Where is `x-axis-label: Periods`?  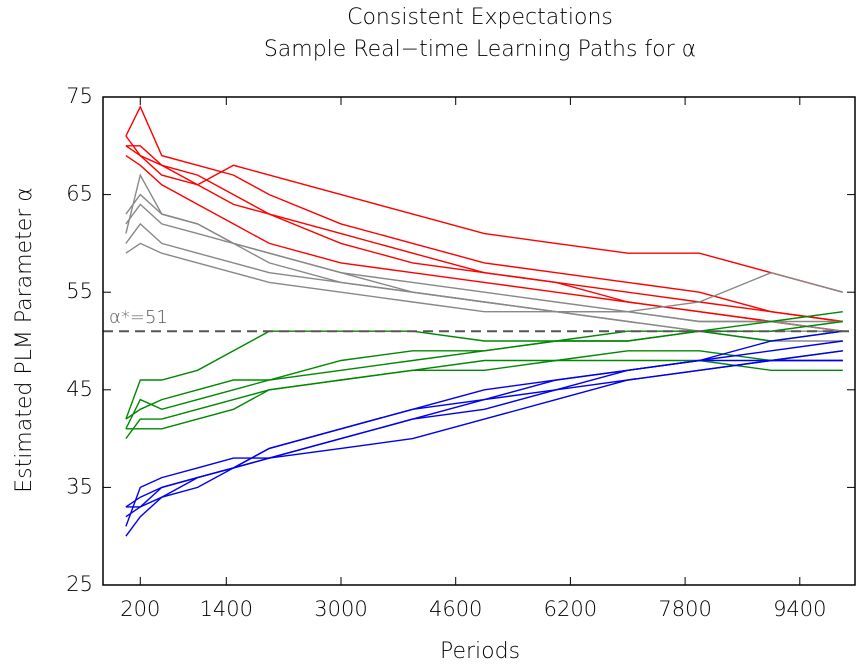
x-axis-label: Periods is located at coordinates (480, 651).